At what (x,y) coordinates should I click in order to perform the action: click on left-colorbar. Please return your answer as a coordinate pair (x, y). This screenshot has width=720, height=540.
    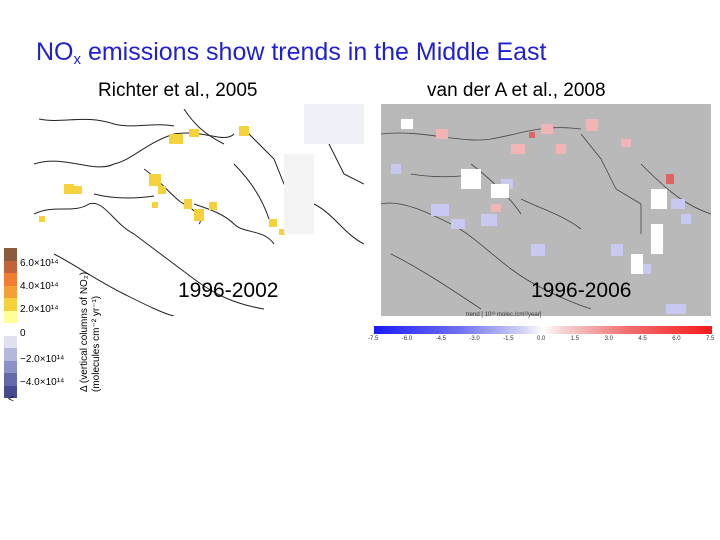
    Looking at the image, I should click on (10, 323).